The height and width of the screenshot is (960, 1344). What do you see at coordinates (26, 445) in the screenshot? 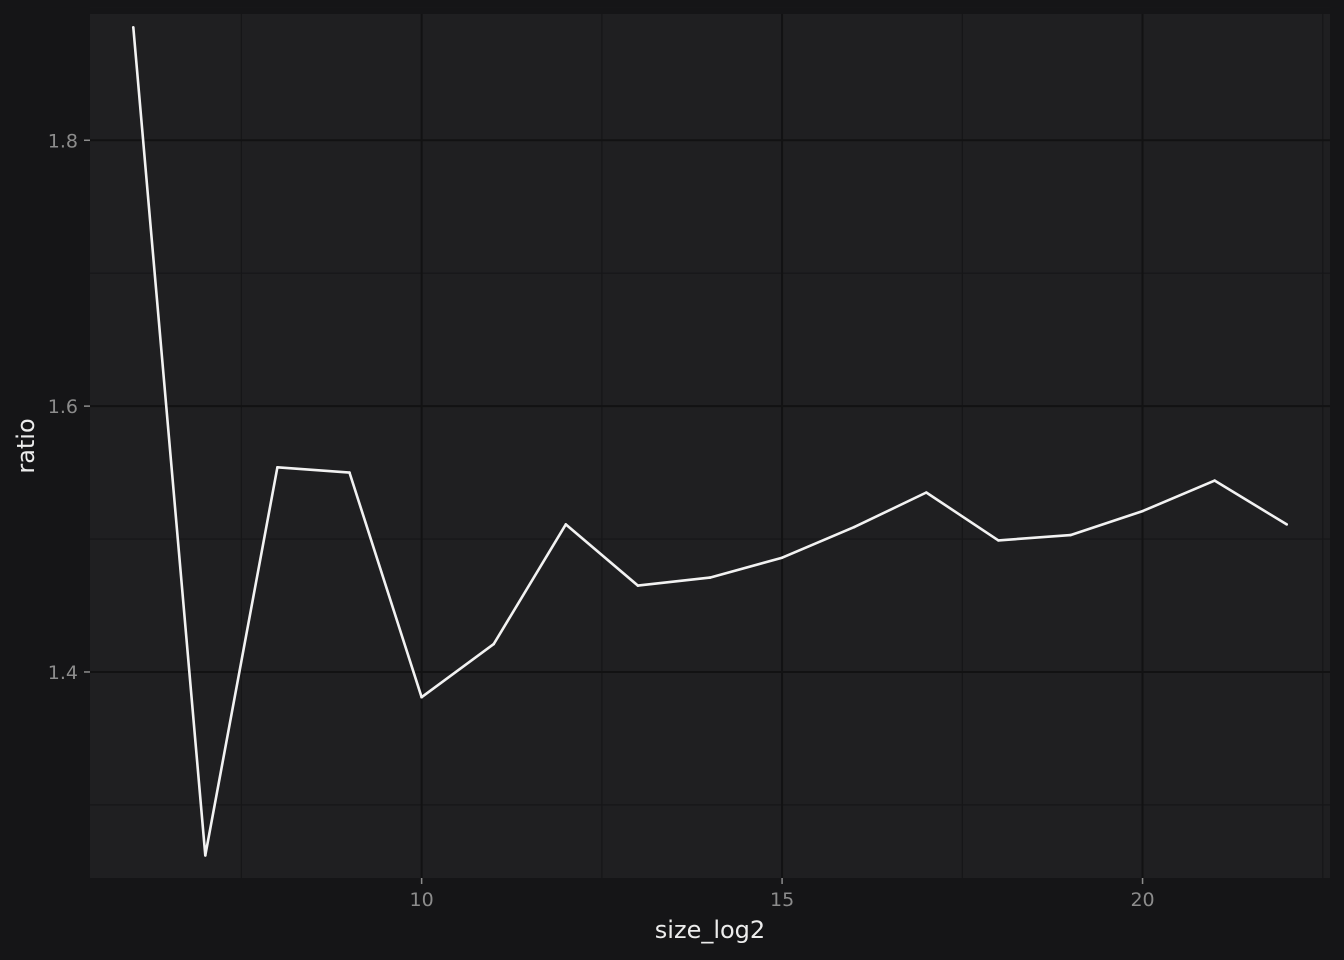
I see `y-axis-title: ratio` at bounding box center [26, 445].